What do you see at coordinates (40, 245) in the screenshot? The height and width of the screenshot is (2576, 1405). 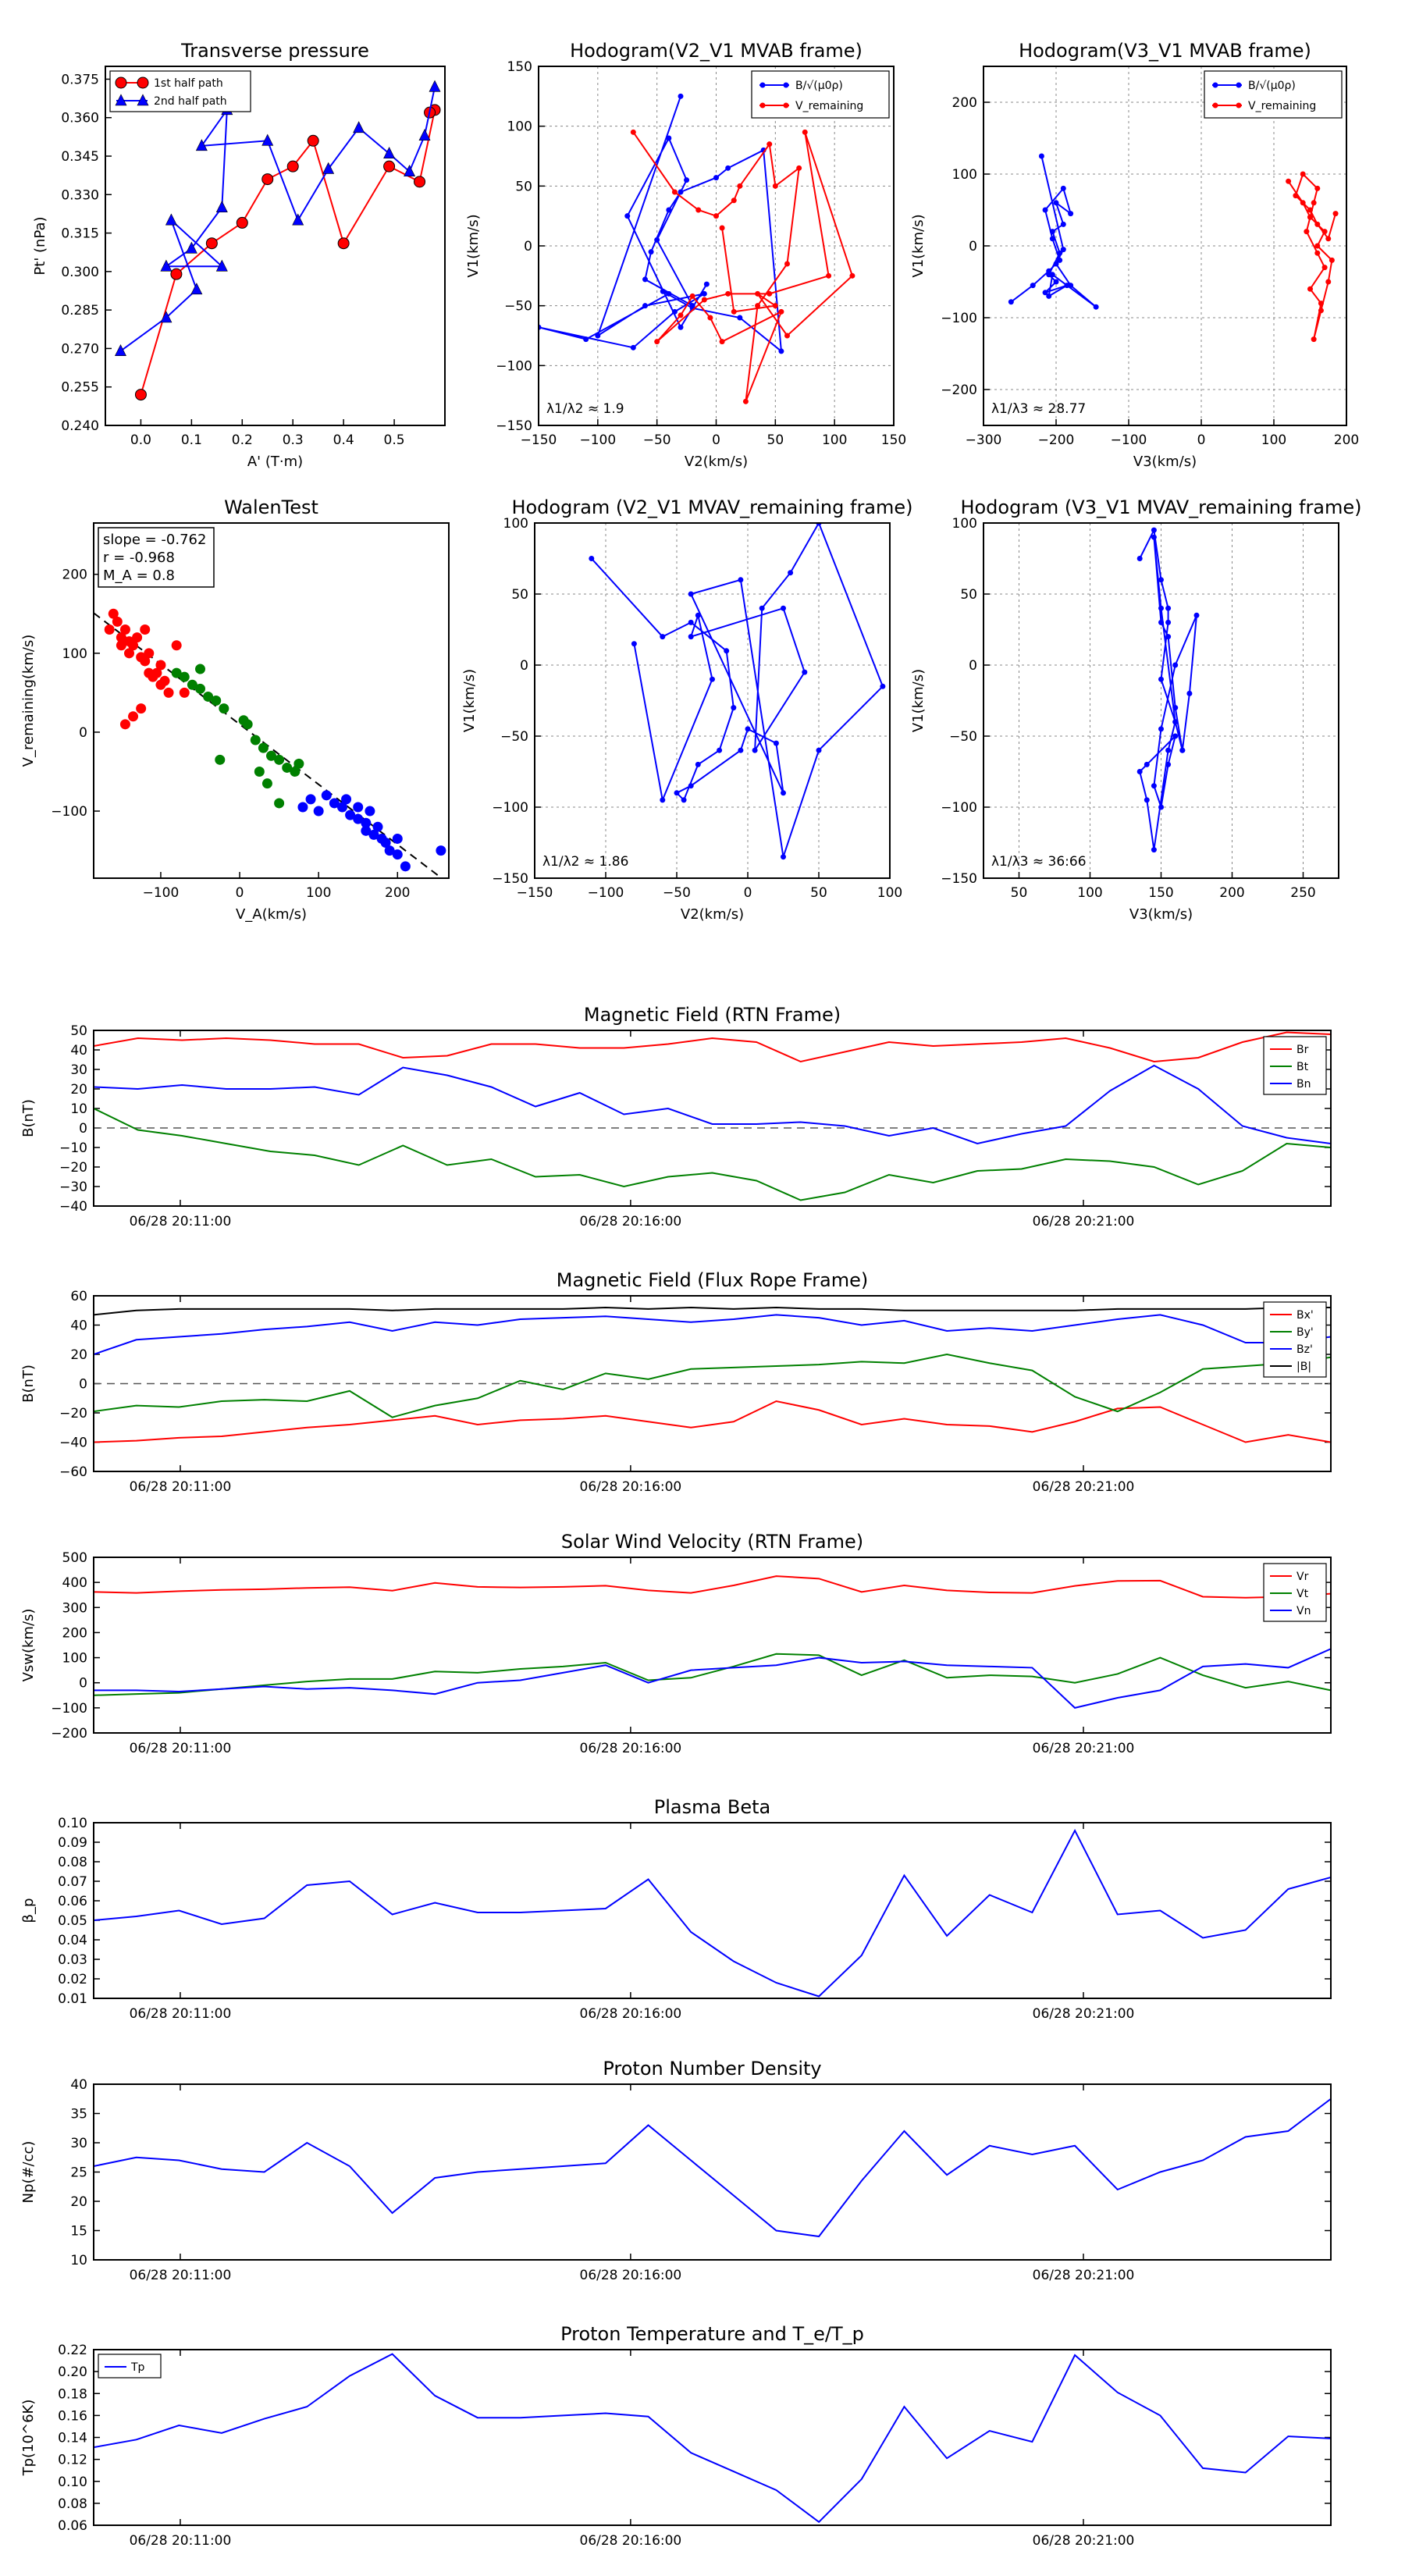 I see `y-axis-label: Pt' (nPa)` at bounding box center [40, 245].